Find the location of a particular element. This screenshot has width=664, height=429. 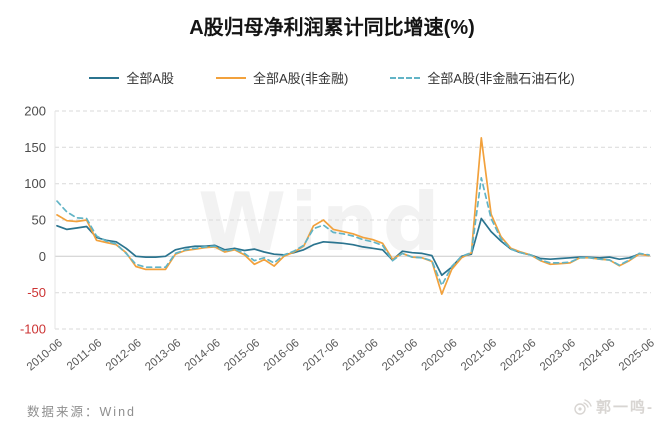

author-signature: 郭一鸣- is located at coordinates (613, 406).